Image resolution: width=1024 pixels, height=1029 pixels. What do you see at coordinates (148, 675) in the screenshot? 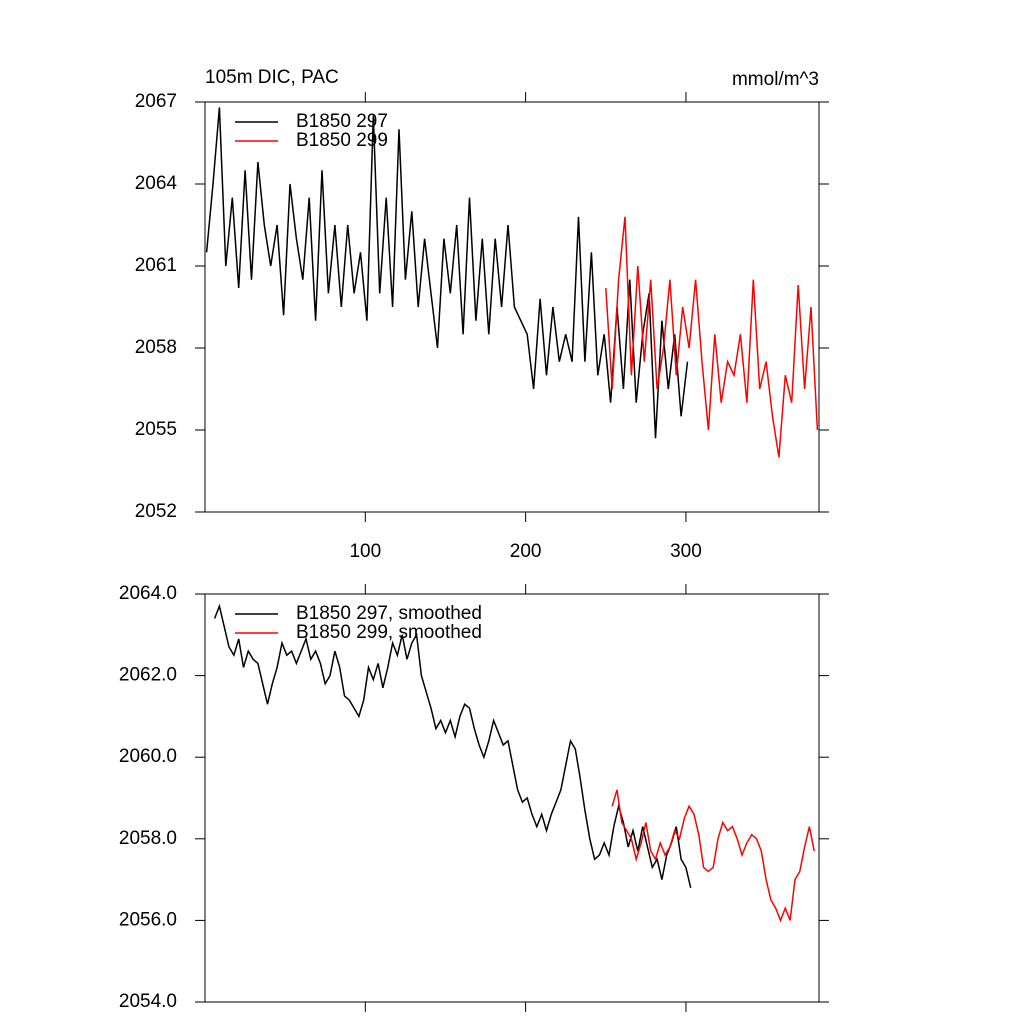
I see `y-tick-label: 2062.0` at bounding box center [148, 675].